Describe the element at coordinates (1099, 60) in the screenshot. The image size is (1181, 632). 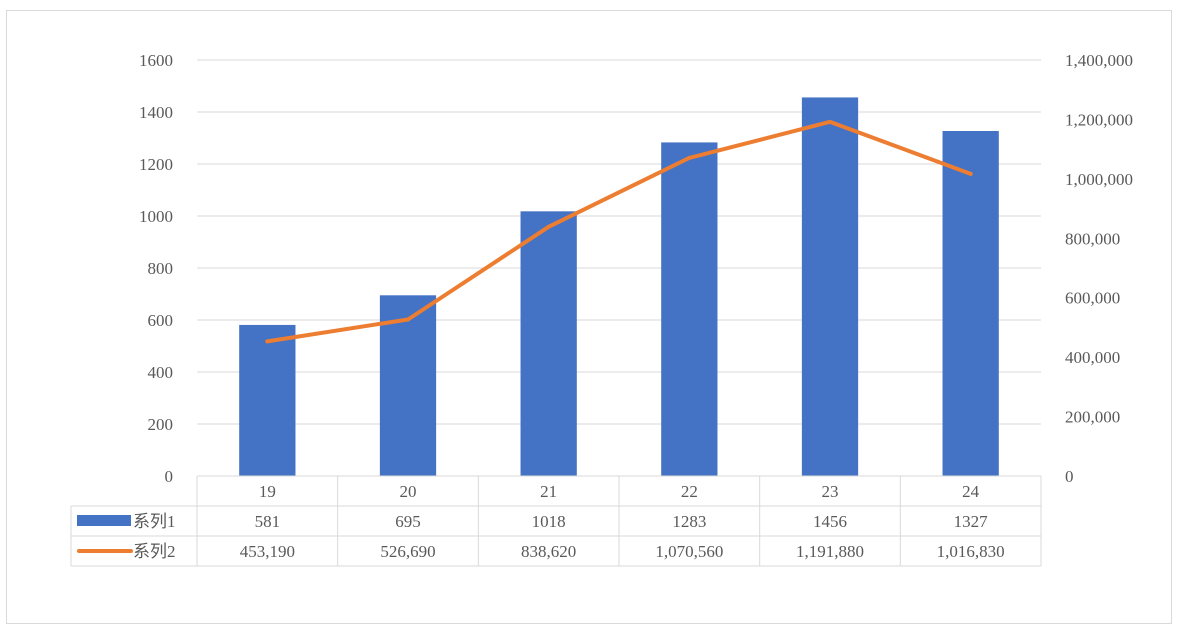
I see `y-right-tick-label: 1,400,000` at that location.